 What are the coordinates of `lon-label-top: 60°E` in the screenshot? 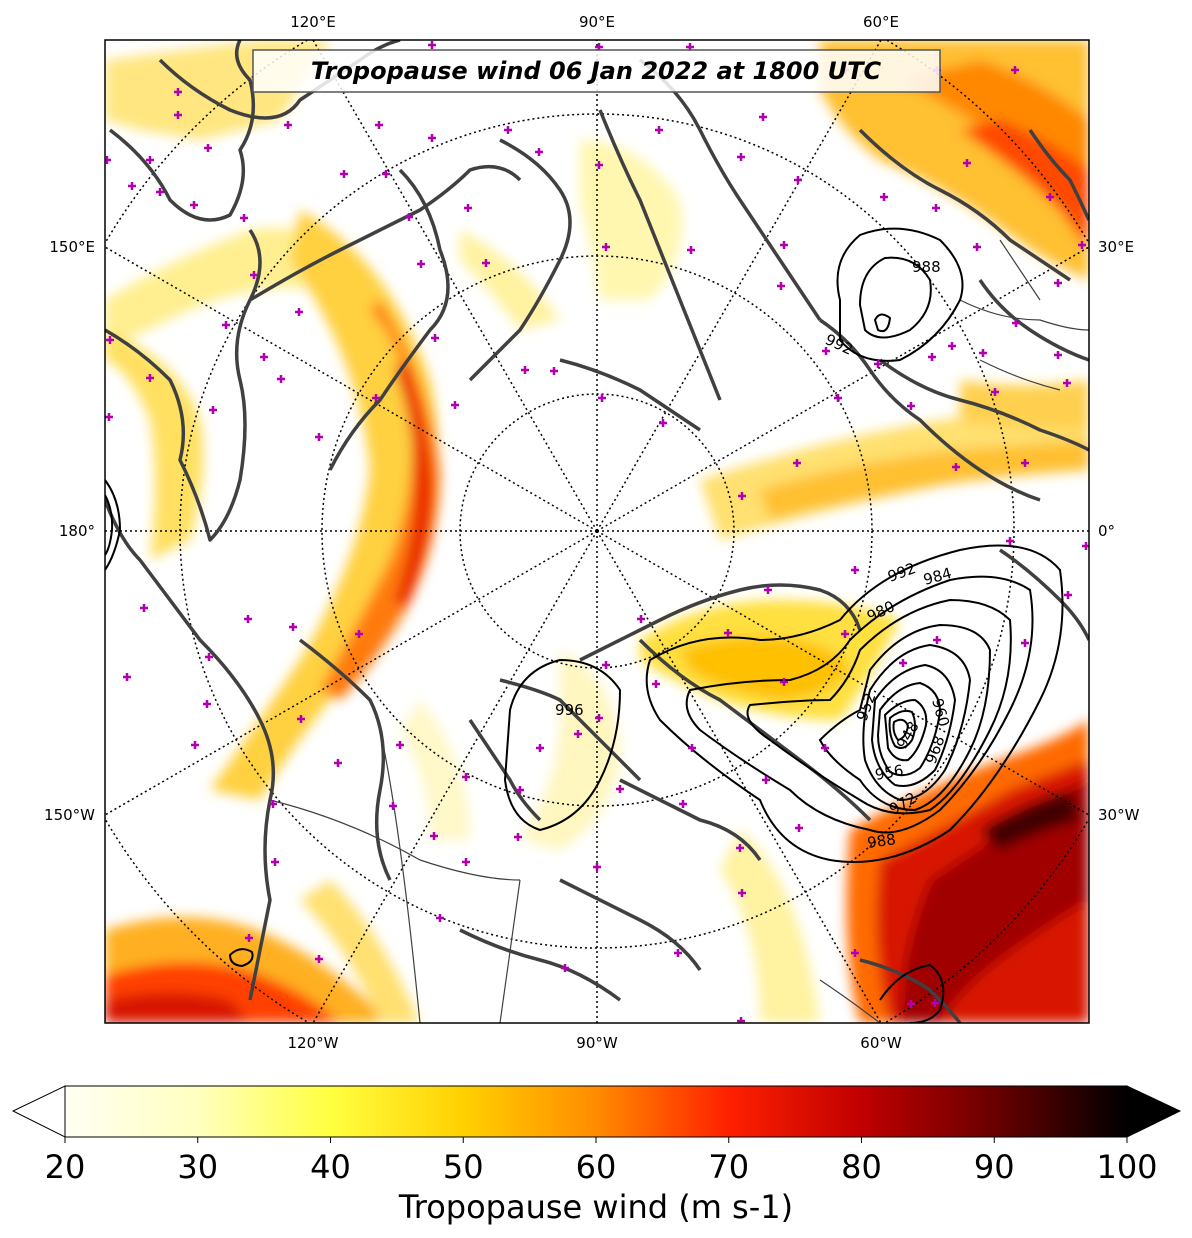 It's located at (881, 22).